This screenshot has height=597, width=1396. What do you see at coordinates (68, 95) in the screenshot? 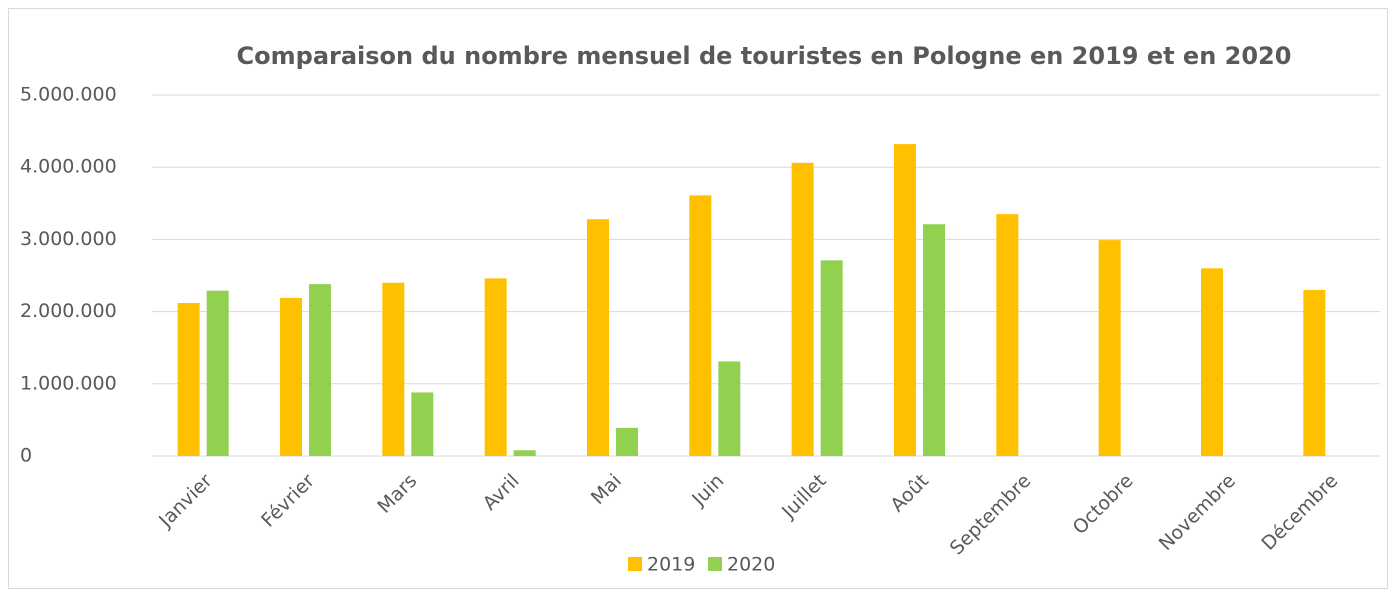
I see `y-tick-label: 5.000.000` at bounding box center [68, 95].